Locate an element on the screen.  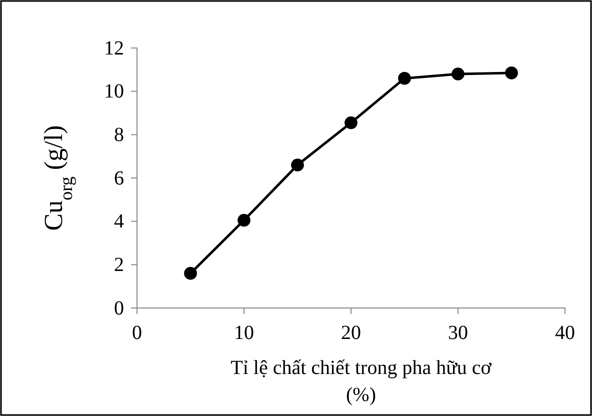
x-tick-label: 40 is located at coordinates (565, 333).